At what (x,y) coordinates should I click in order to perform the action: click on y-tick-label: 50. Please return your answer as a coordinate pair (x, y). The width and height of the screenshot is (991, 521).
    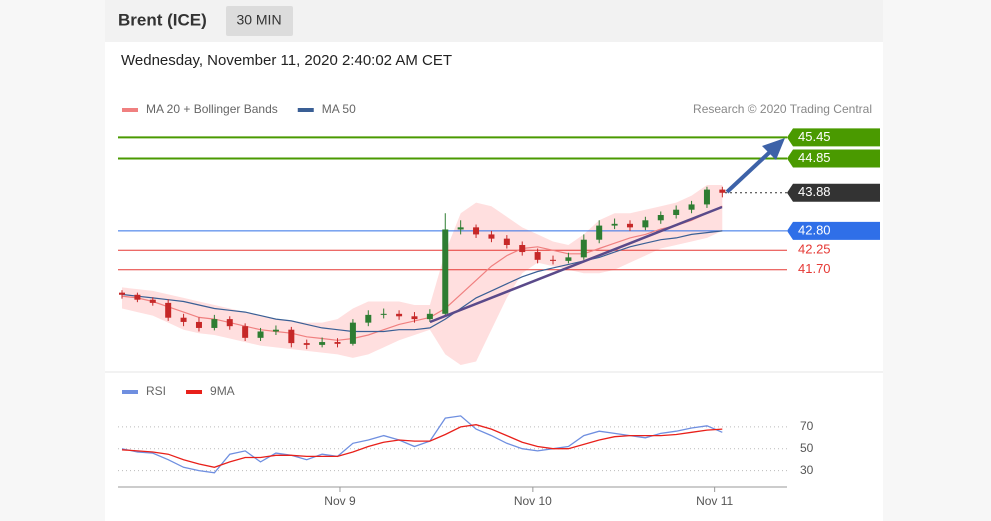
    Looking at the image, I should click on (807, 448).